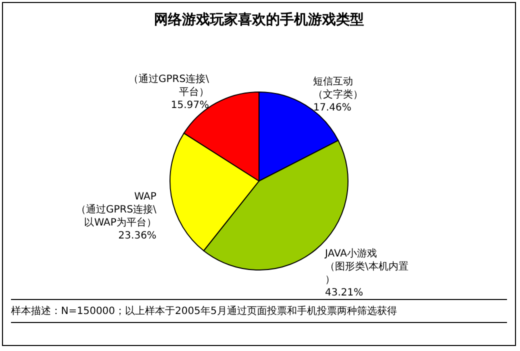  Describe the element at coordinates (338, 87) in the screenshot. I see `slice-label: 短信互动（文字类）` at that location.